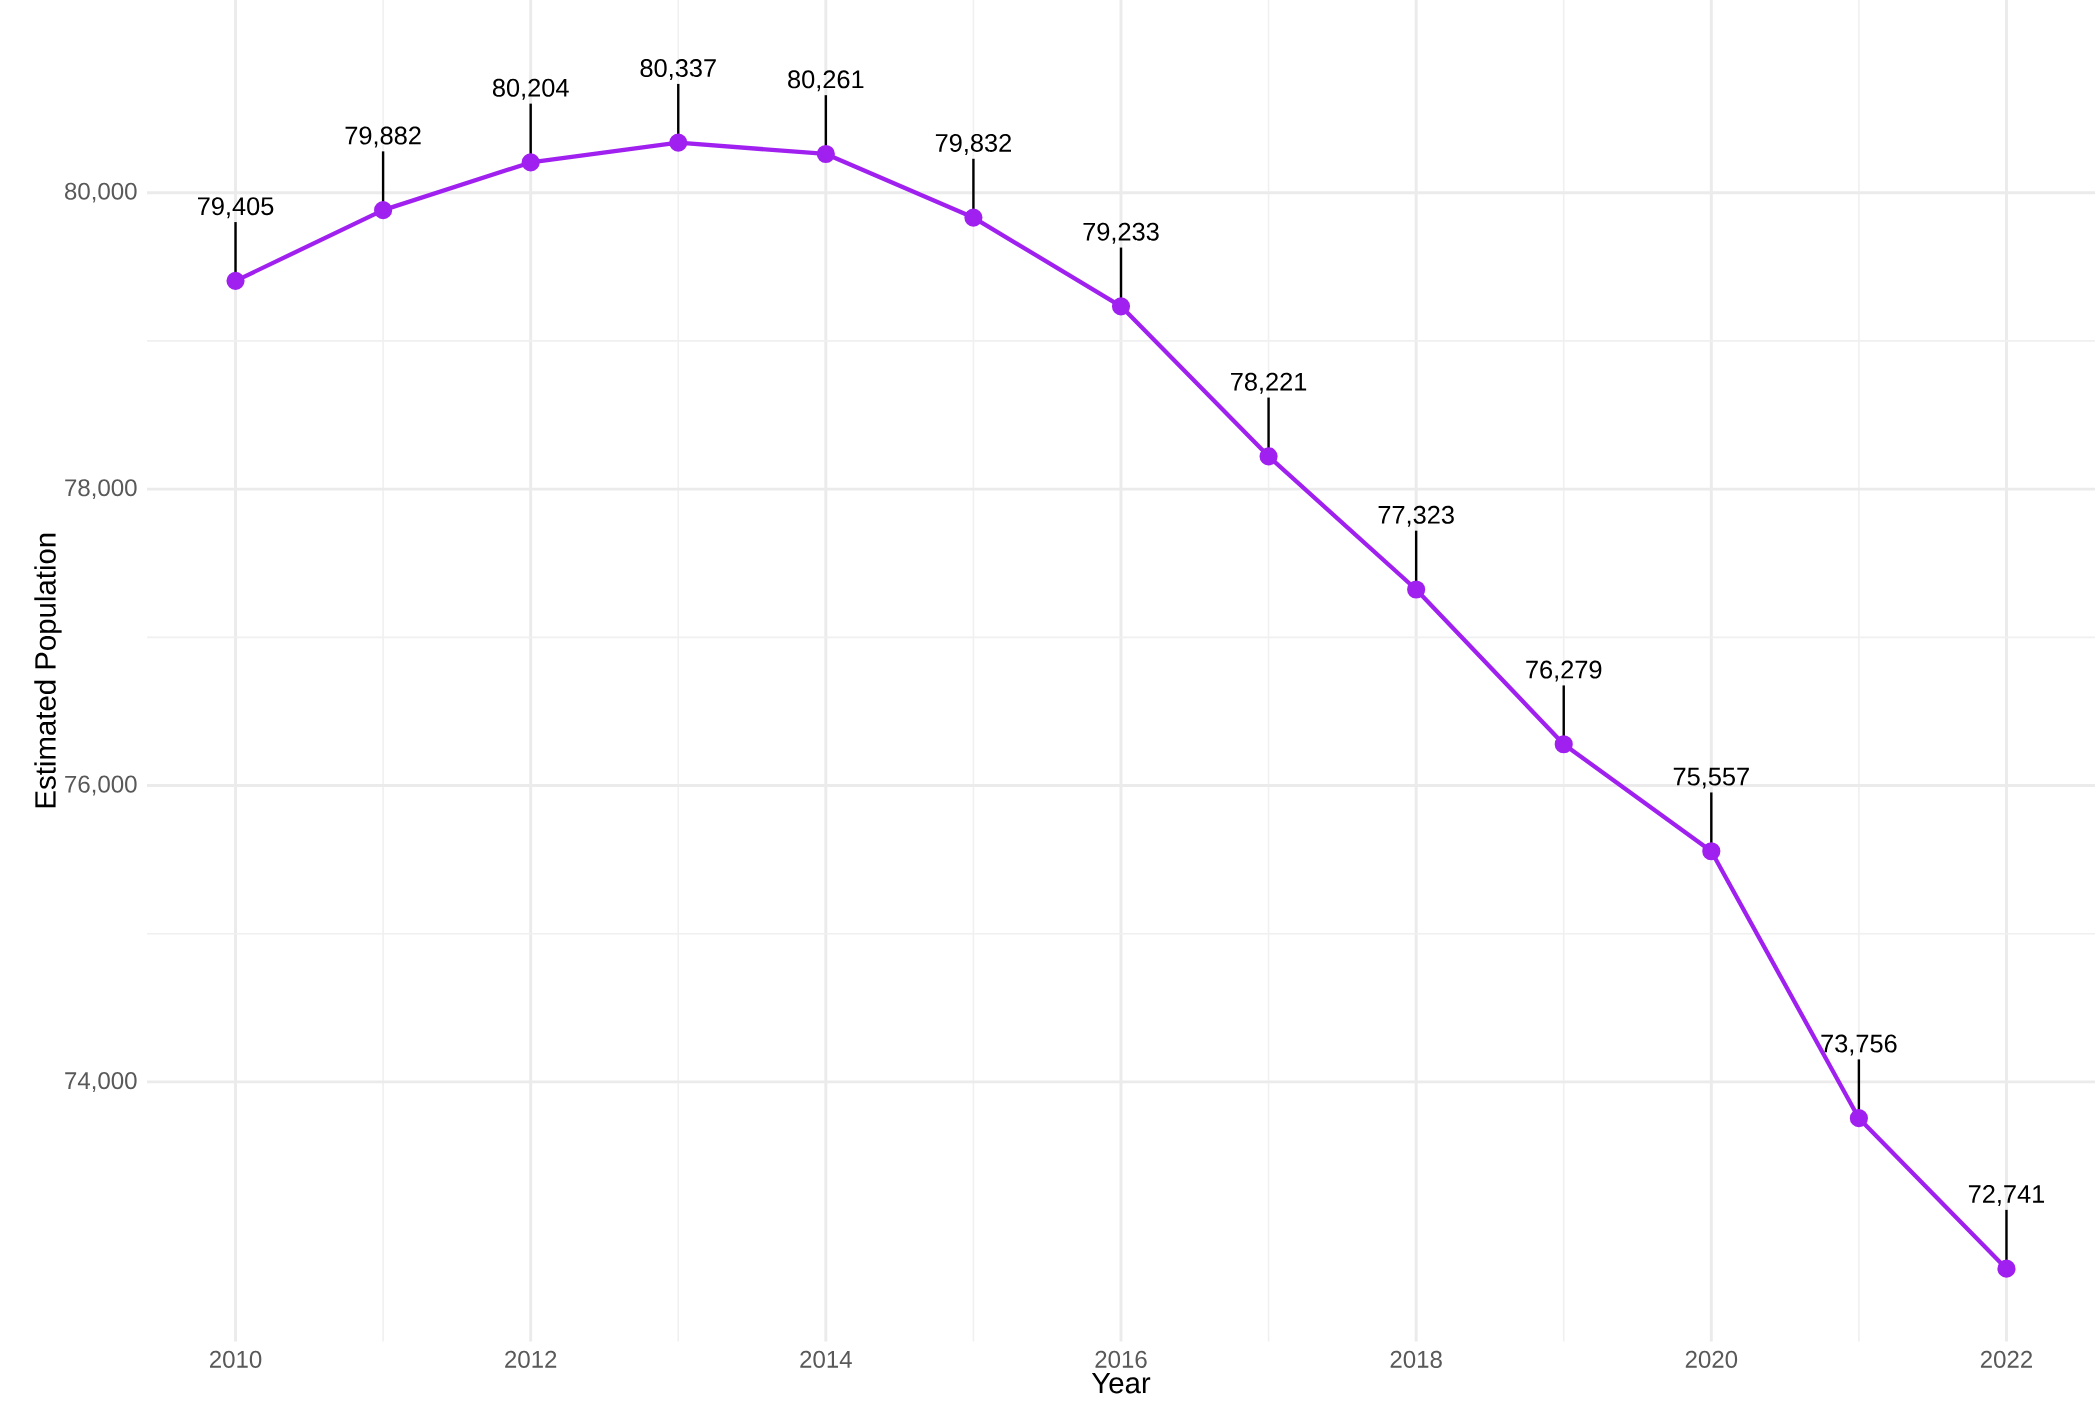 This screenshot has width=2095, height=1422. Describe the element at coordinates (101, 1082) in the screenshot. I see `y-tick-label: 74,000` at that location.